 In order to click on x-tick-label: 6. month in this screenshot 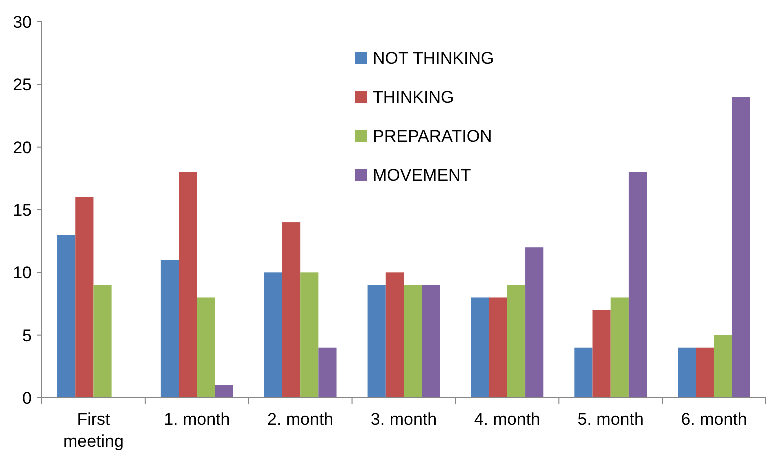, I will do `click(714, 419)`.